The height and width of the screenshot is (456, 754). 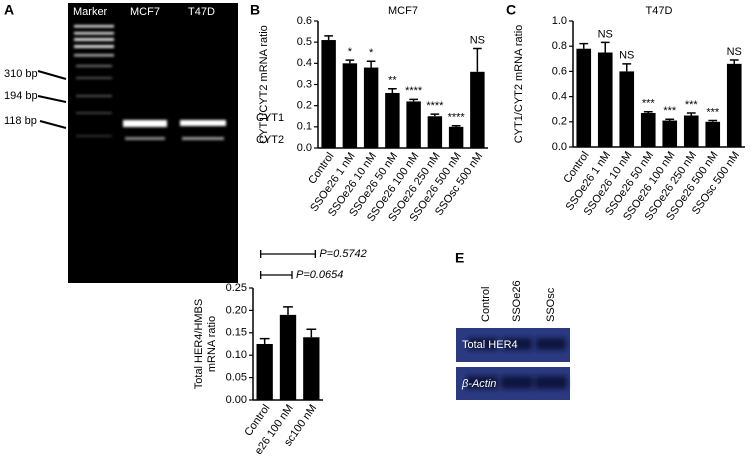 What do you see at coordinates (517, 301) in the screenshot?
I see `blot-column-label: SSOe26` at bounding box center [517, 301].